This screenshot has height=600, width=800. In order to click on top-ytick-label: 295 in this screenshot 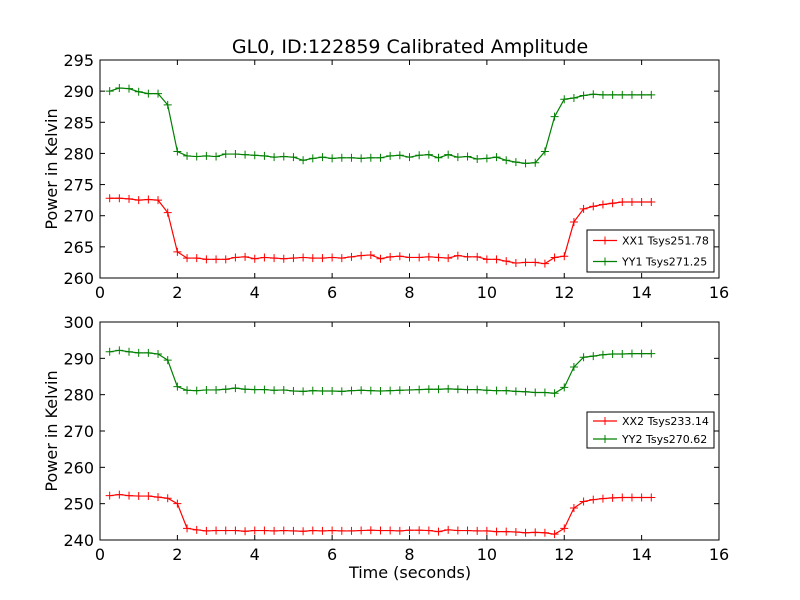, I will do `click(78, 60)`.